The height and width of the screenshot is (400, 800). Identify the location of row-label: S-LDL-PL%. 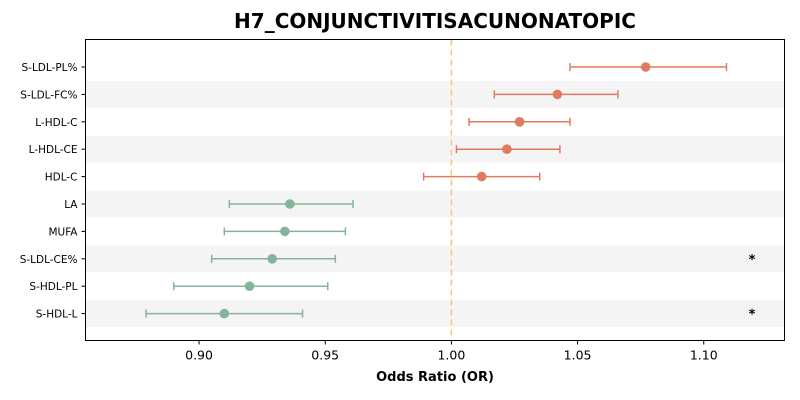
(49, 68).